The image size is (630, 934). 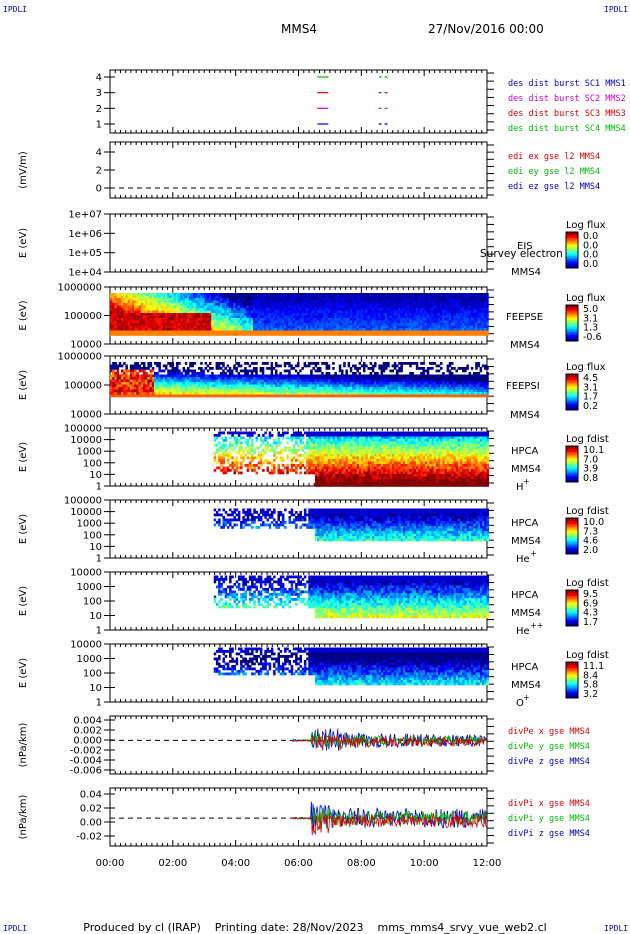 I want to click on y-tick-label: 1000000, so click(x=79, y=288).